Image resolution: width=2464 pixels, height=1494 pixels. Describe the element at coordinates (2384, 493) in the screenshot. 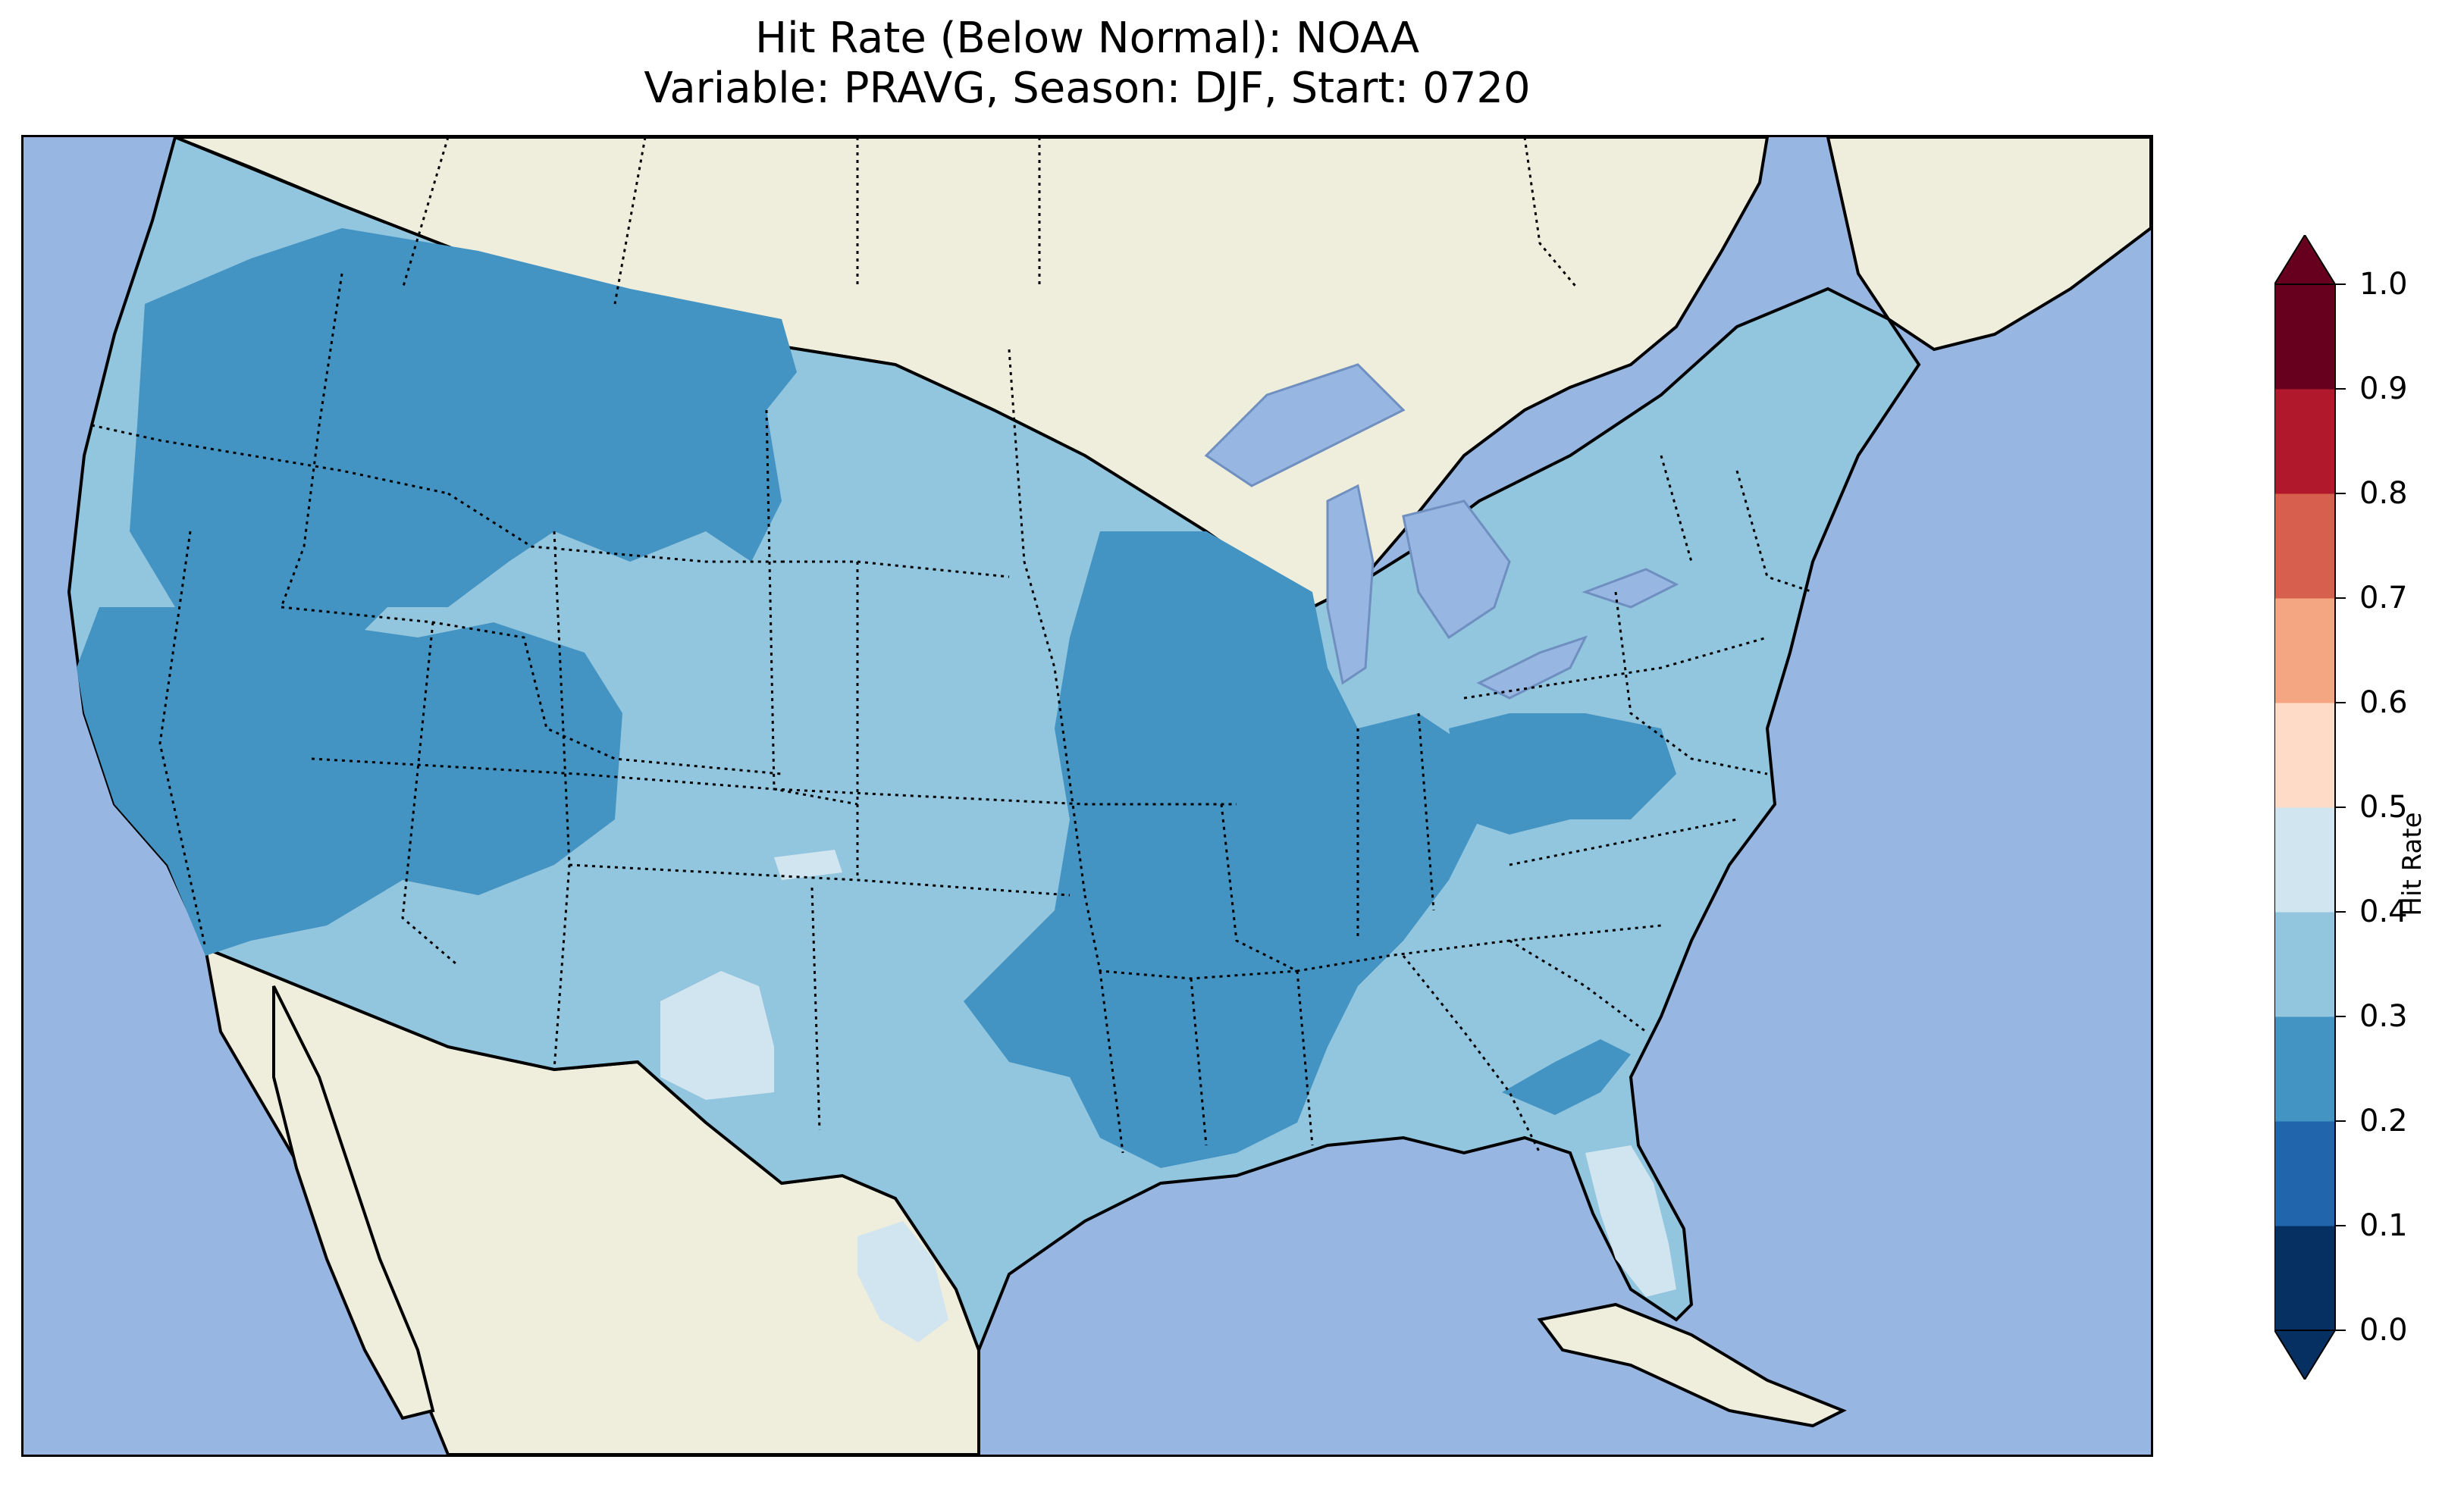

I see `colorbar-tick-label: 0.8` at that location.